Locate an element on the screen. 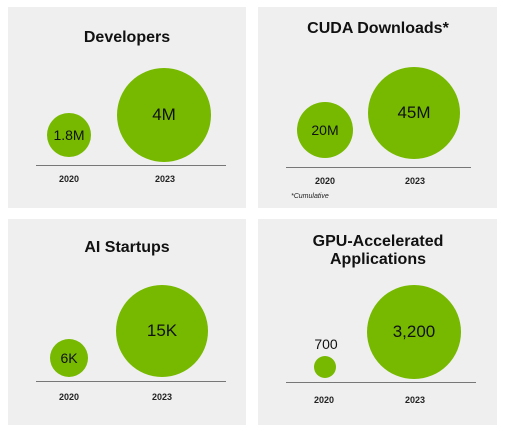 The width and height of the screenshot is (505, 431). bubble-2020: 20M is located at coordinates (325, 130).